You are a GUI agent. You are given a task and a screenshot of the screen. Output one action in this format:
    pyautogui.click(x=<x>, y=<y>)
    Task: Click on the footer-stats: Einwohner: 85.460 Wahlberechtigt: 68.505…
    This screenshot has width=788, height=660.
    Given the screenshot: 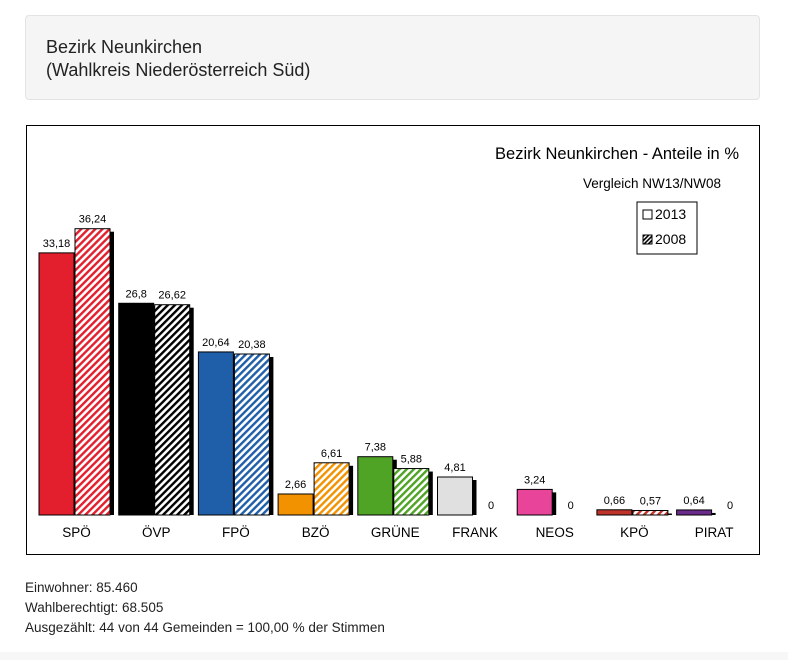 What is the action you would take?
    pyautogui.click(x=205, y=608)
    